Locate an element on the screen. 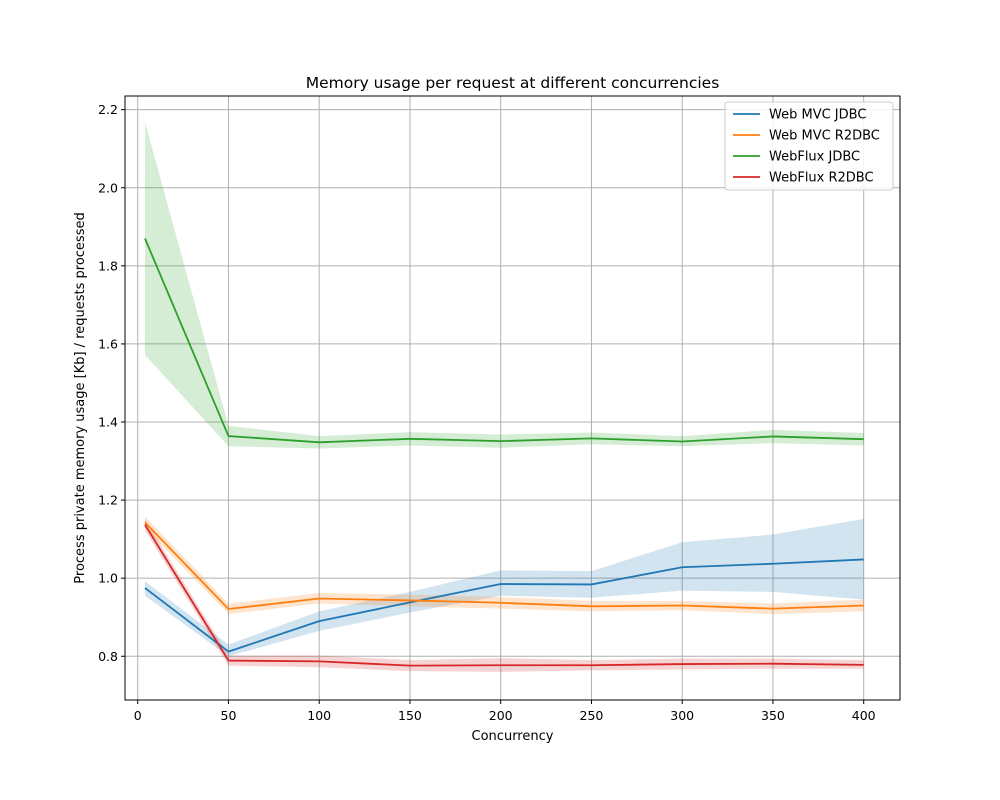 This screenshot has width=1000, height=800. band-web-mvc-r2dbc is located at coordinates (504, 565).